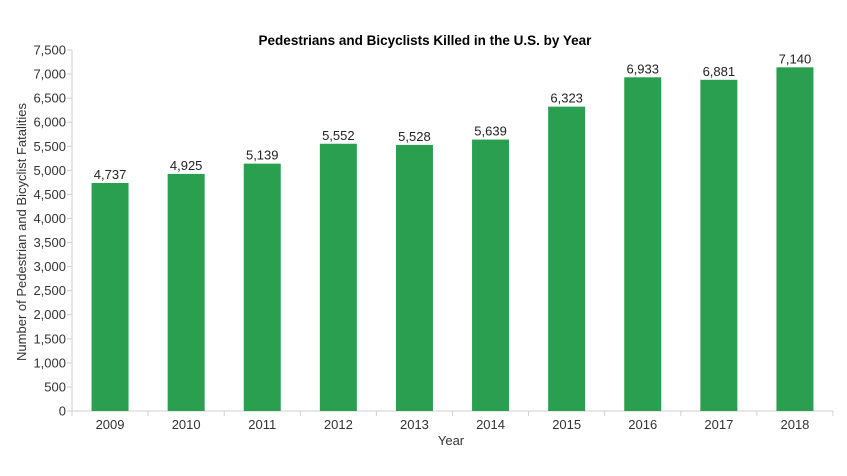 Image resolution: width=847 pixels, height=476 pixels. What do you see at coordinates (414, 424) in the screenshot?
I see `x-tick-label: 2013` at bounding box center [414, 424].